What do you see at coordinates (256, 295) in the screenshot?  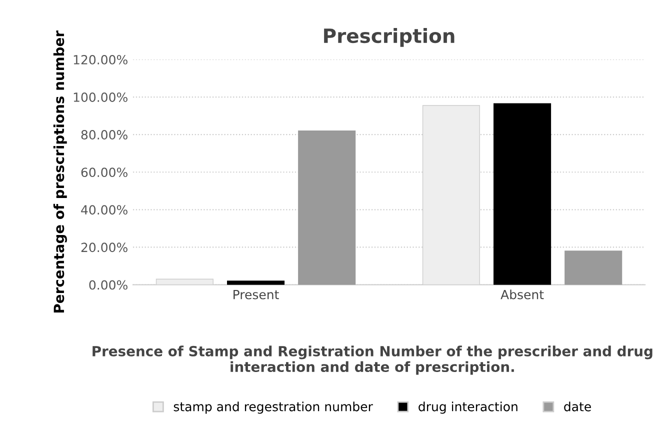 I see `x-tick-label: Present` at bounding box center [256, 295].